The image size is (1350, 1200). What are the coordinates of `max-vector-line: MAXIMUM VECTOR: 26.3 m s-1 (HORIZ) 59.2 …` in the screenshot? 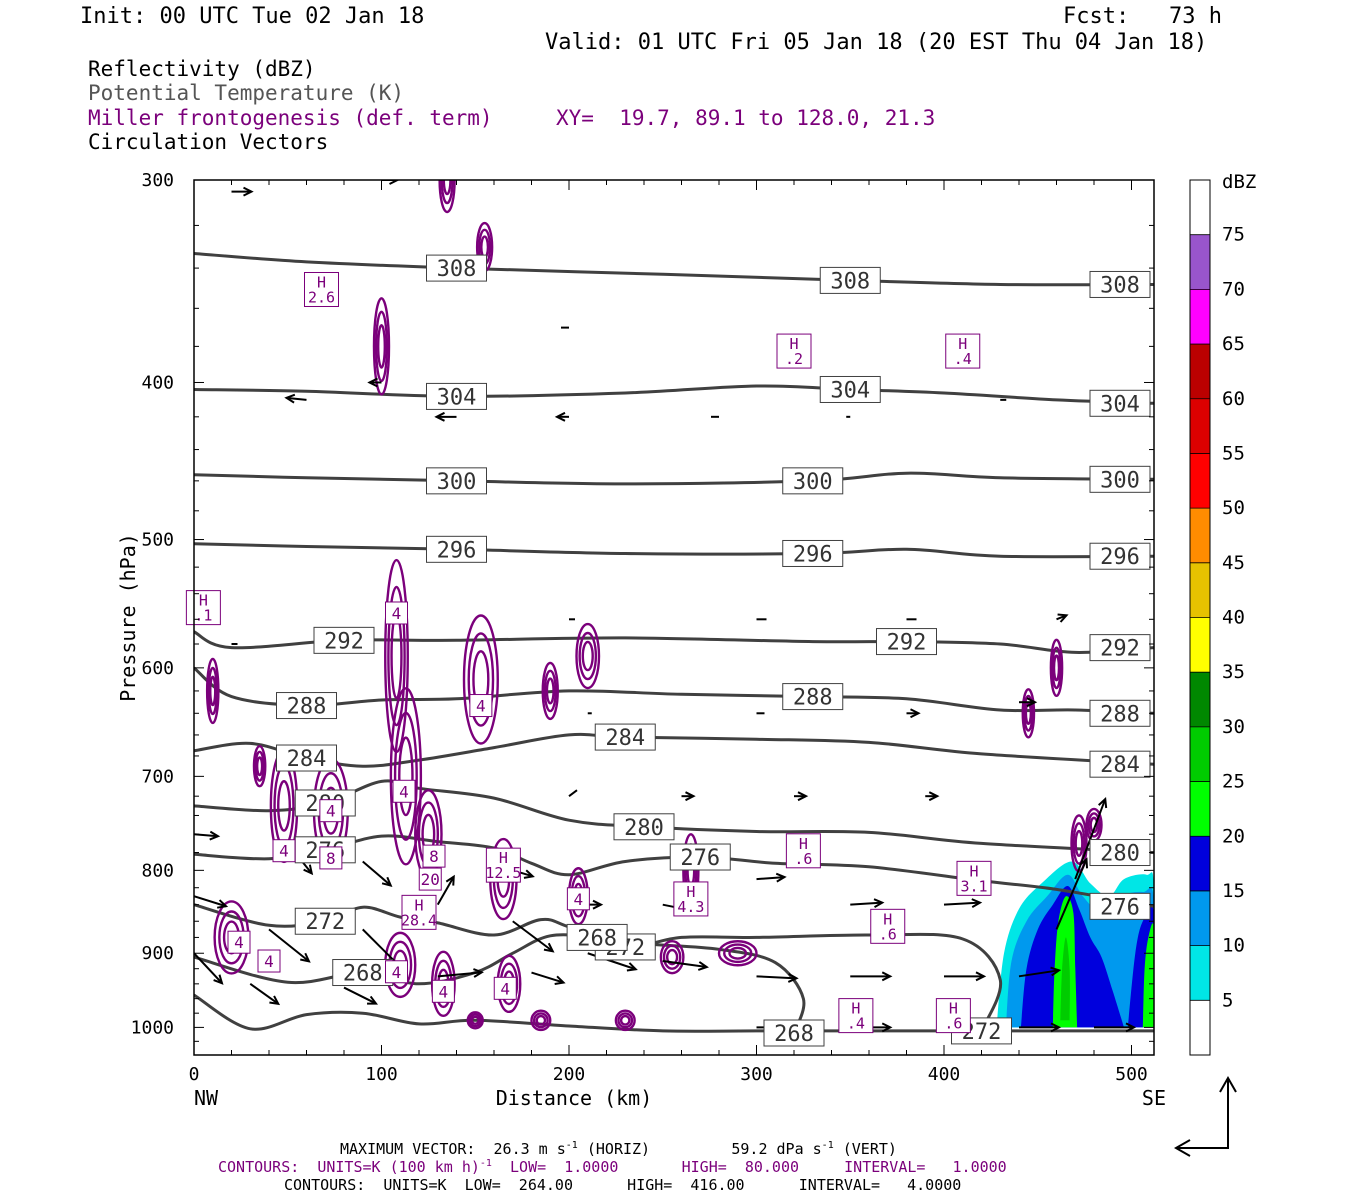 It's located at (618, 1149).